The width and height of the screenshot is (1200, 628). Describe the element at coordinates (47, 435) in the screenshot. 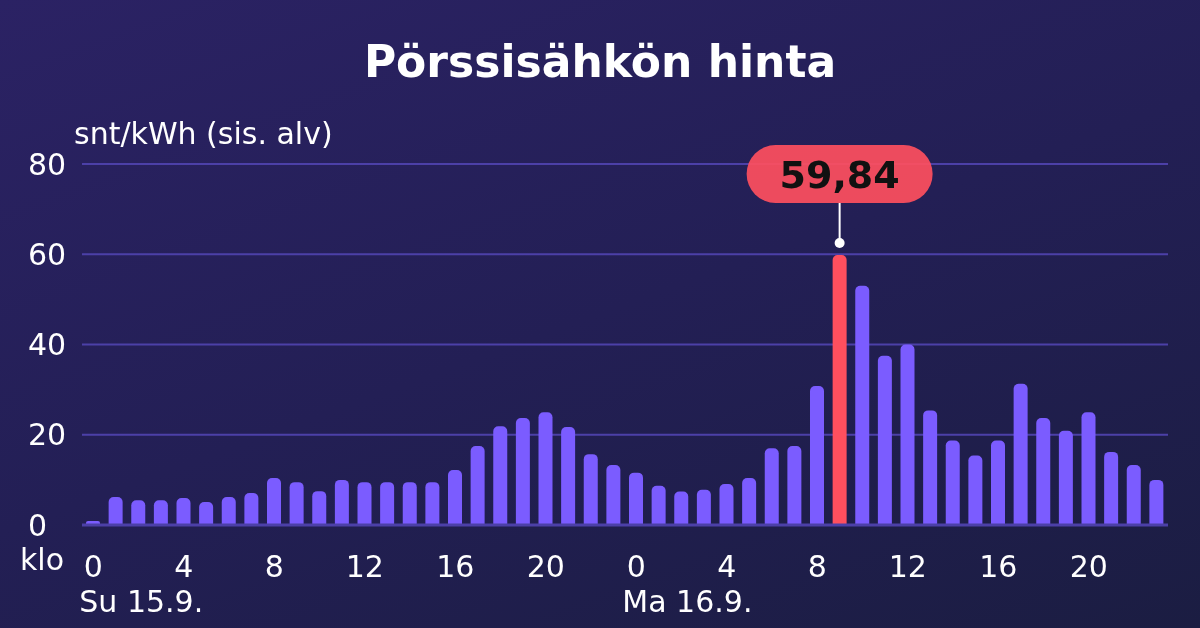

I see `y-tick-label: 20` at that location.